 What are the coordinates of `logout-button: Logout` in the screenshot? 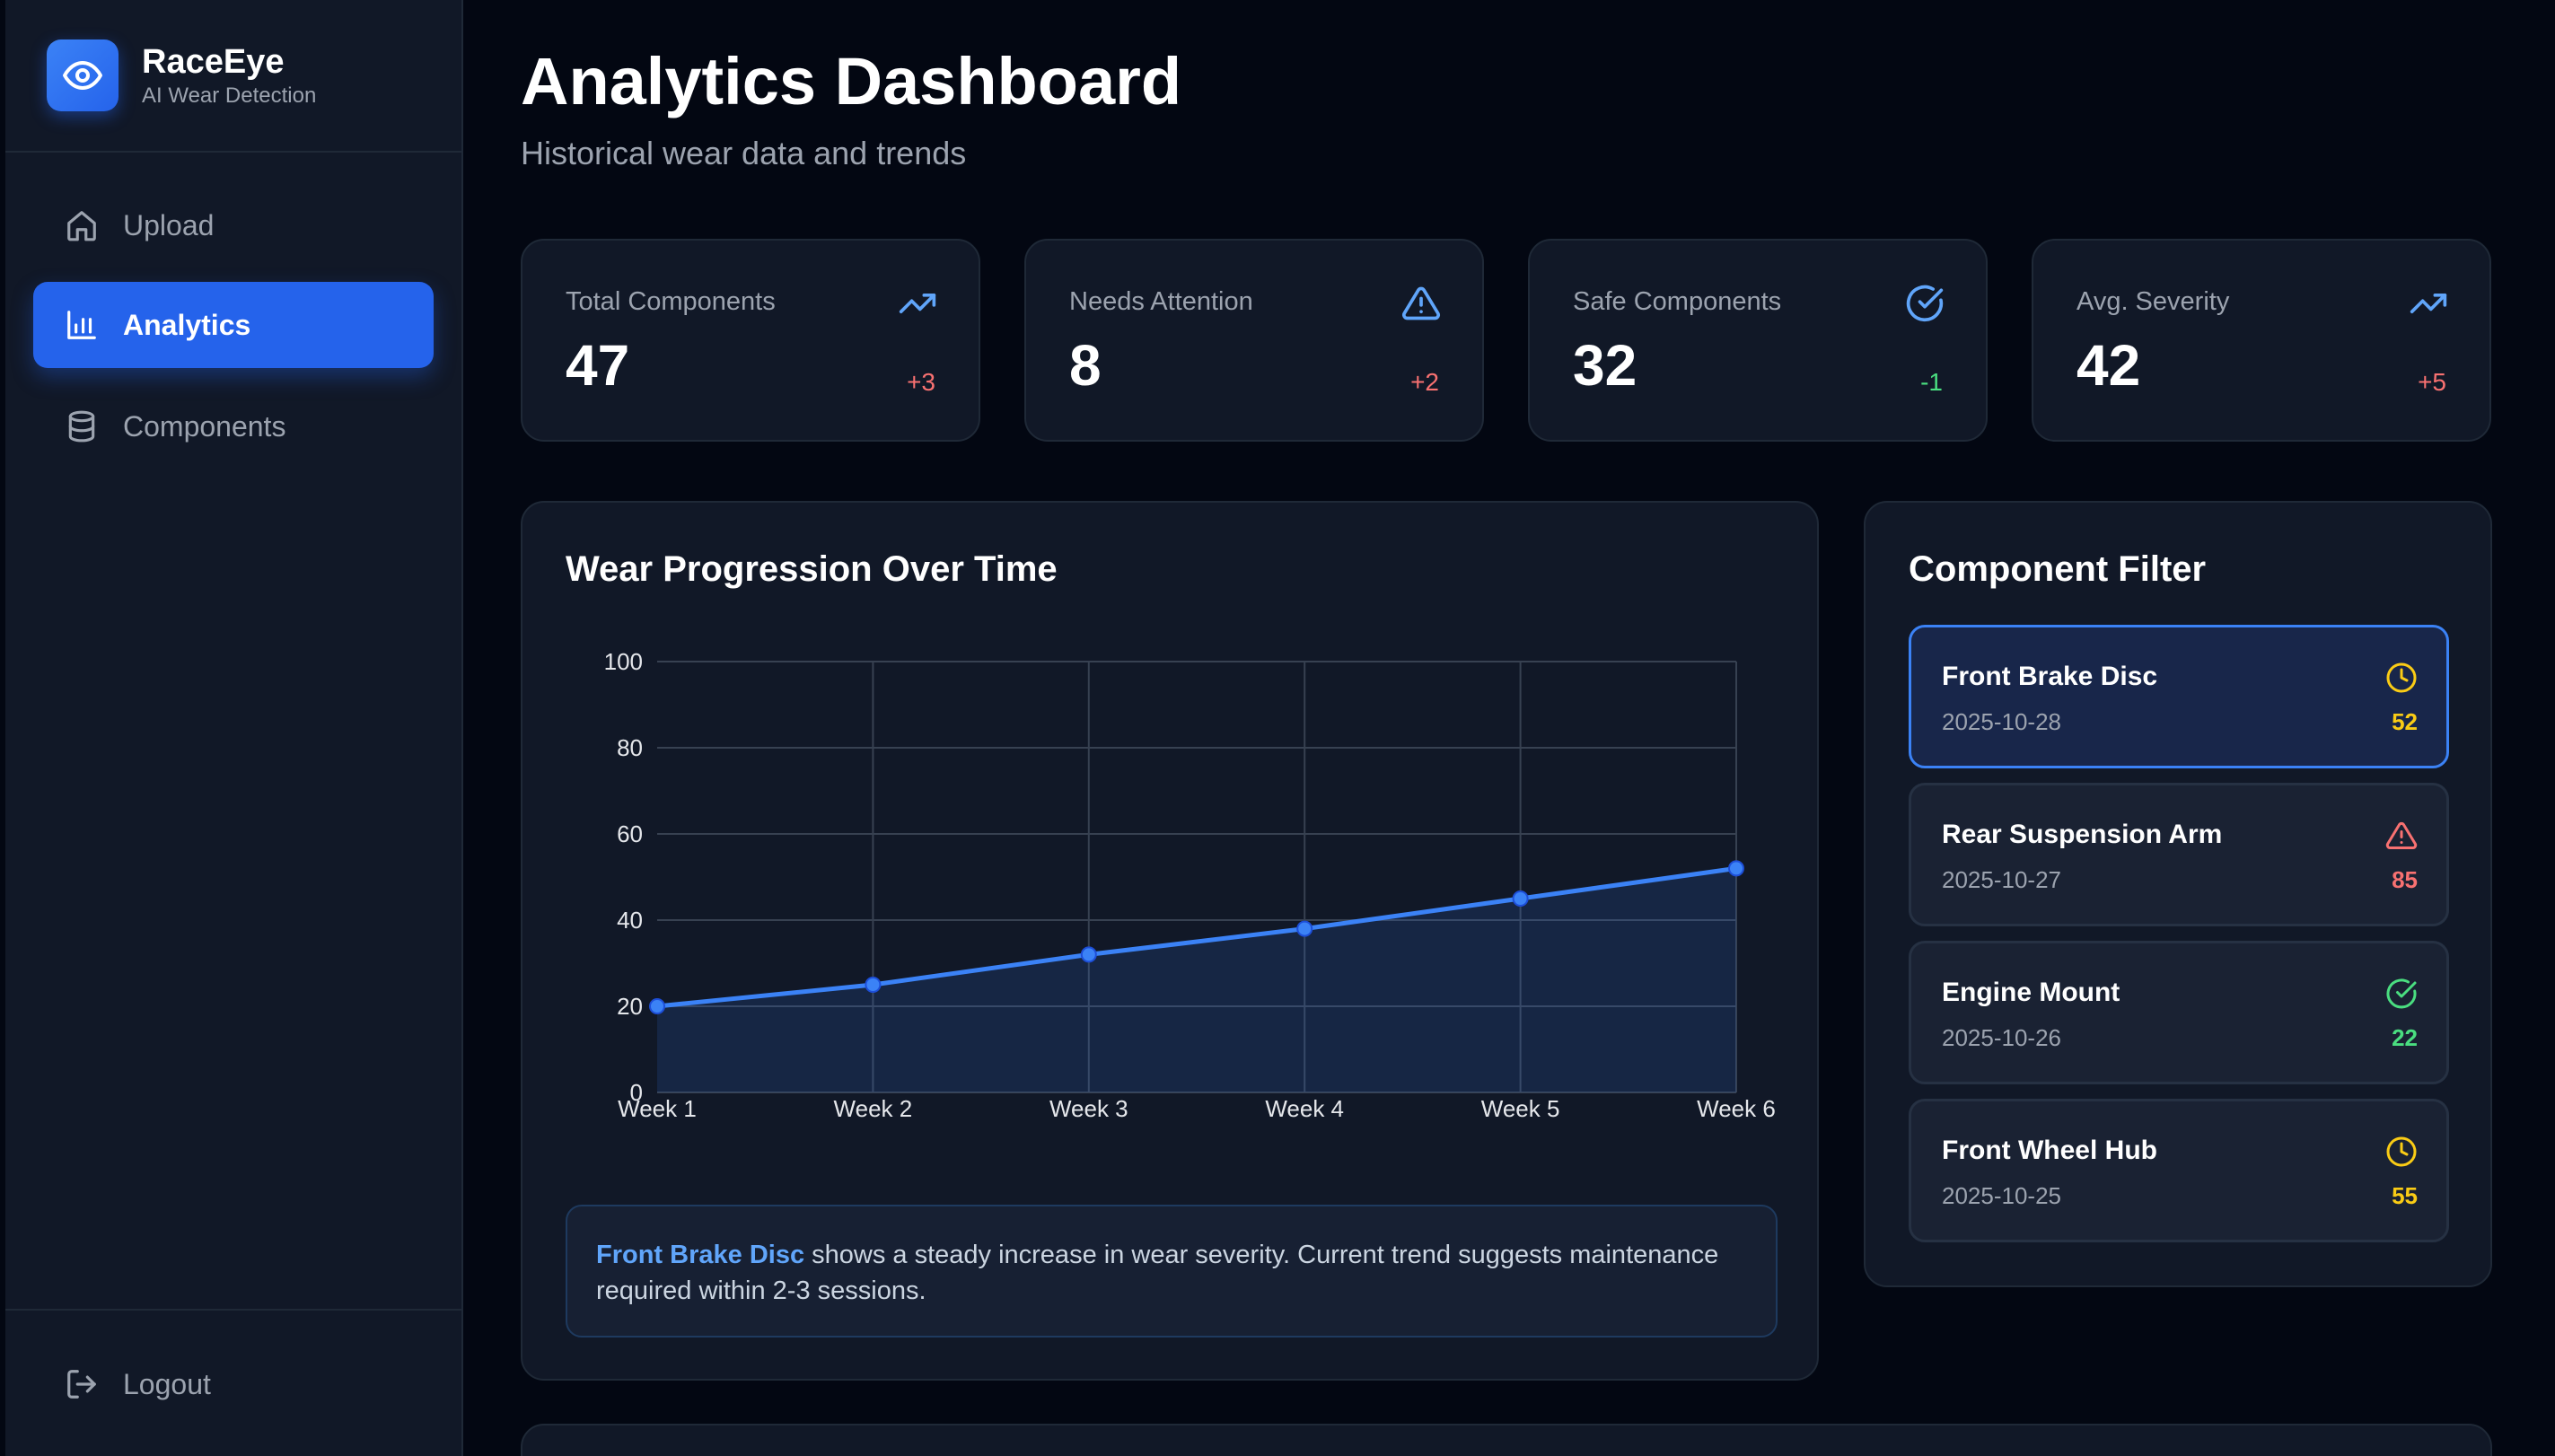 It's located at (233, 1384).